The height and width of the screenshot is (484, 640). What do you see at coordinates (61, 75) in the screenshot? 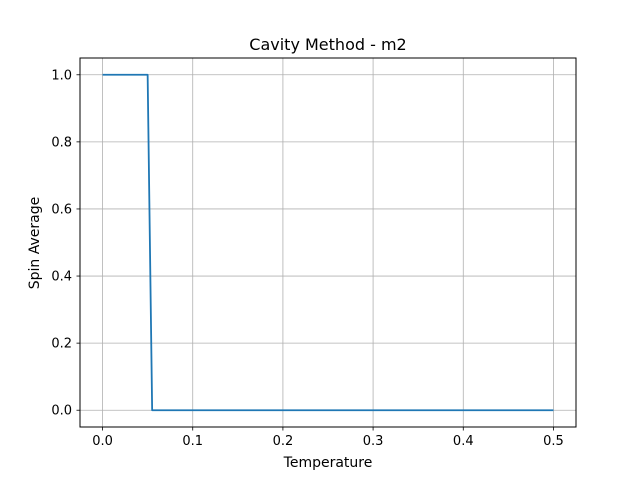
I see `y-tick-label: 1.0` at bounding box center [61, 75].